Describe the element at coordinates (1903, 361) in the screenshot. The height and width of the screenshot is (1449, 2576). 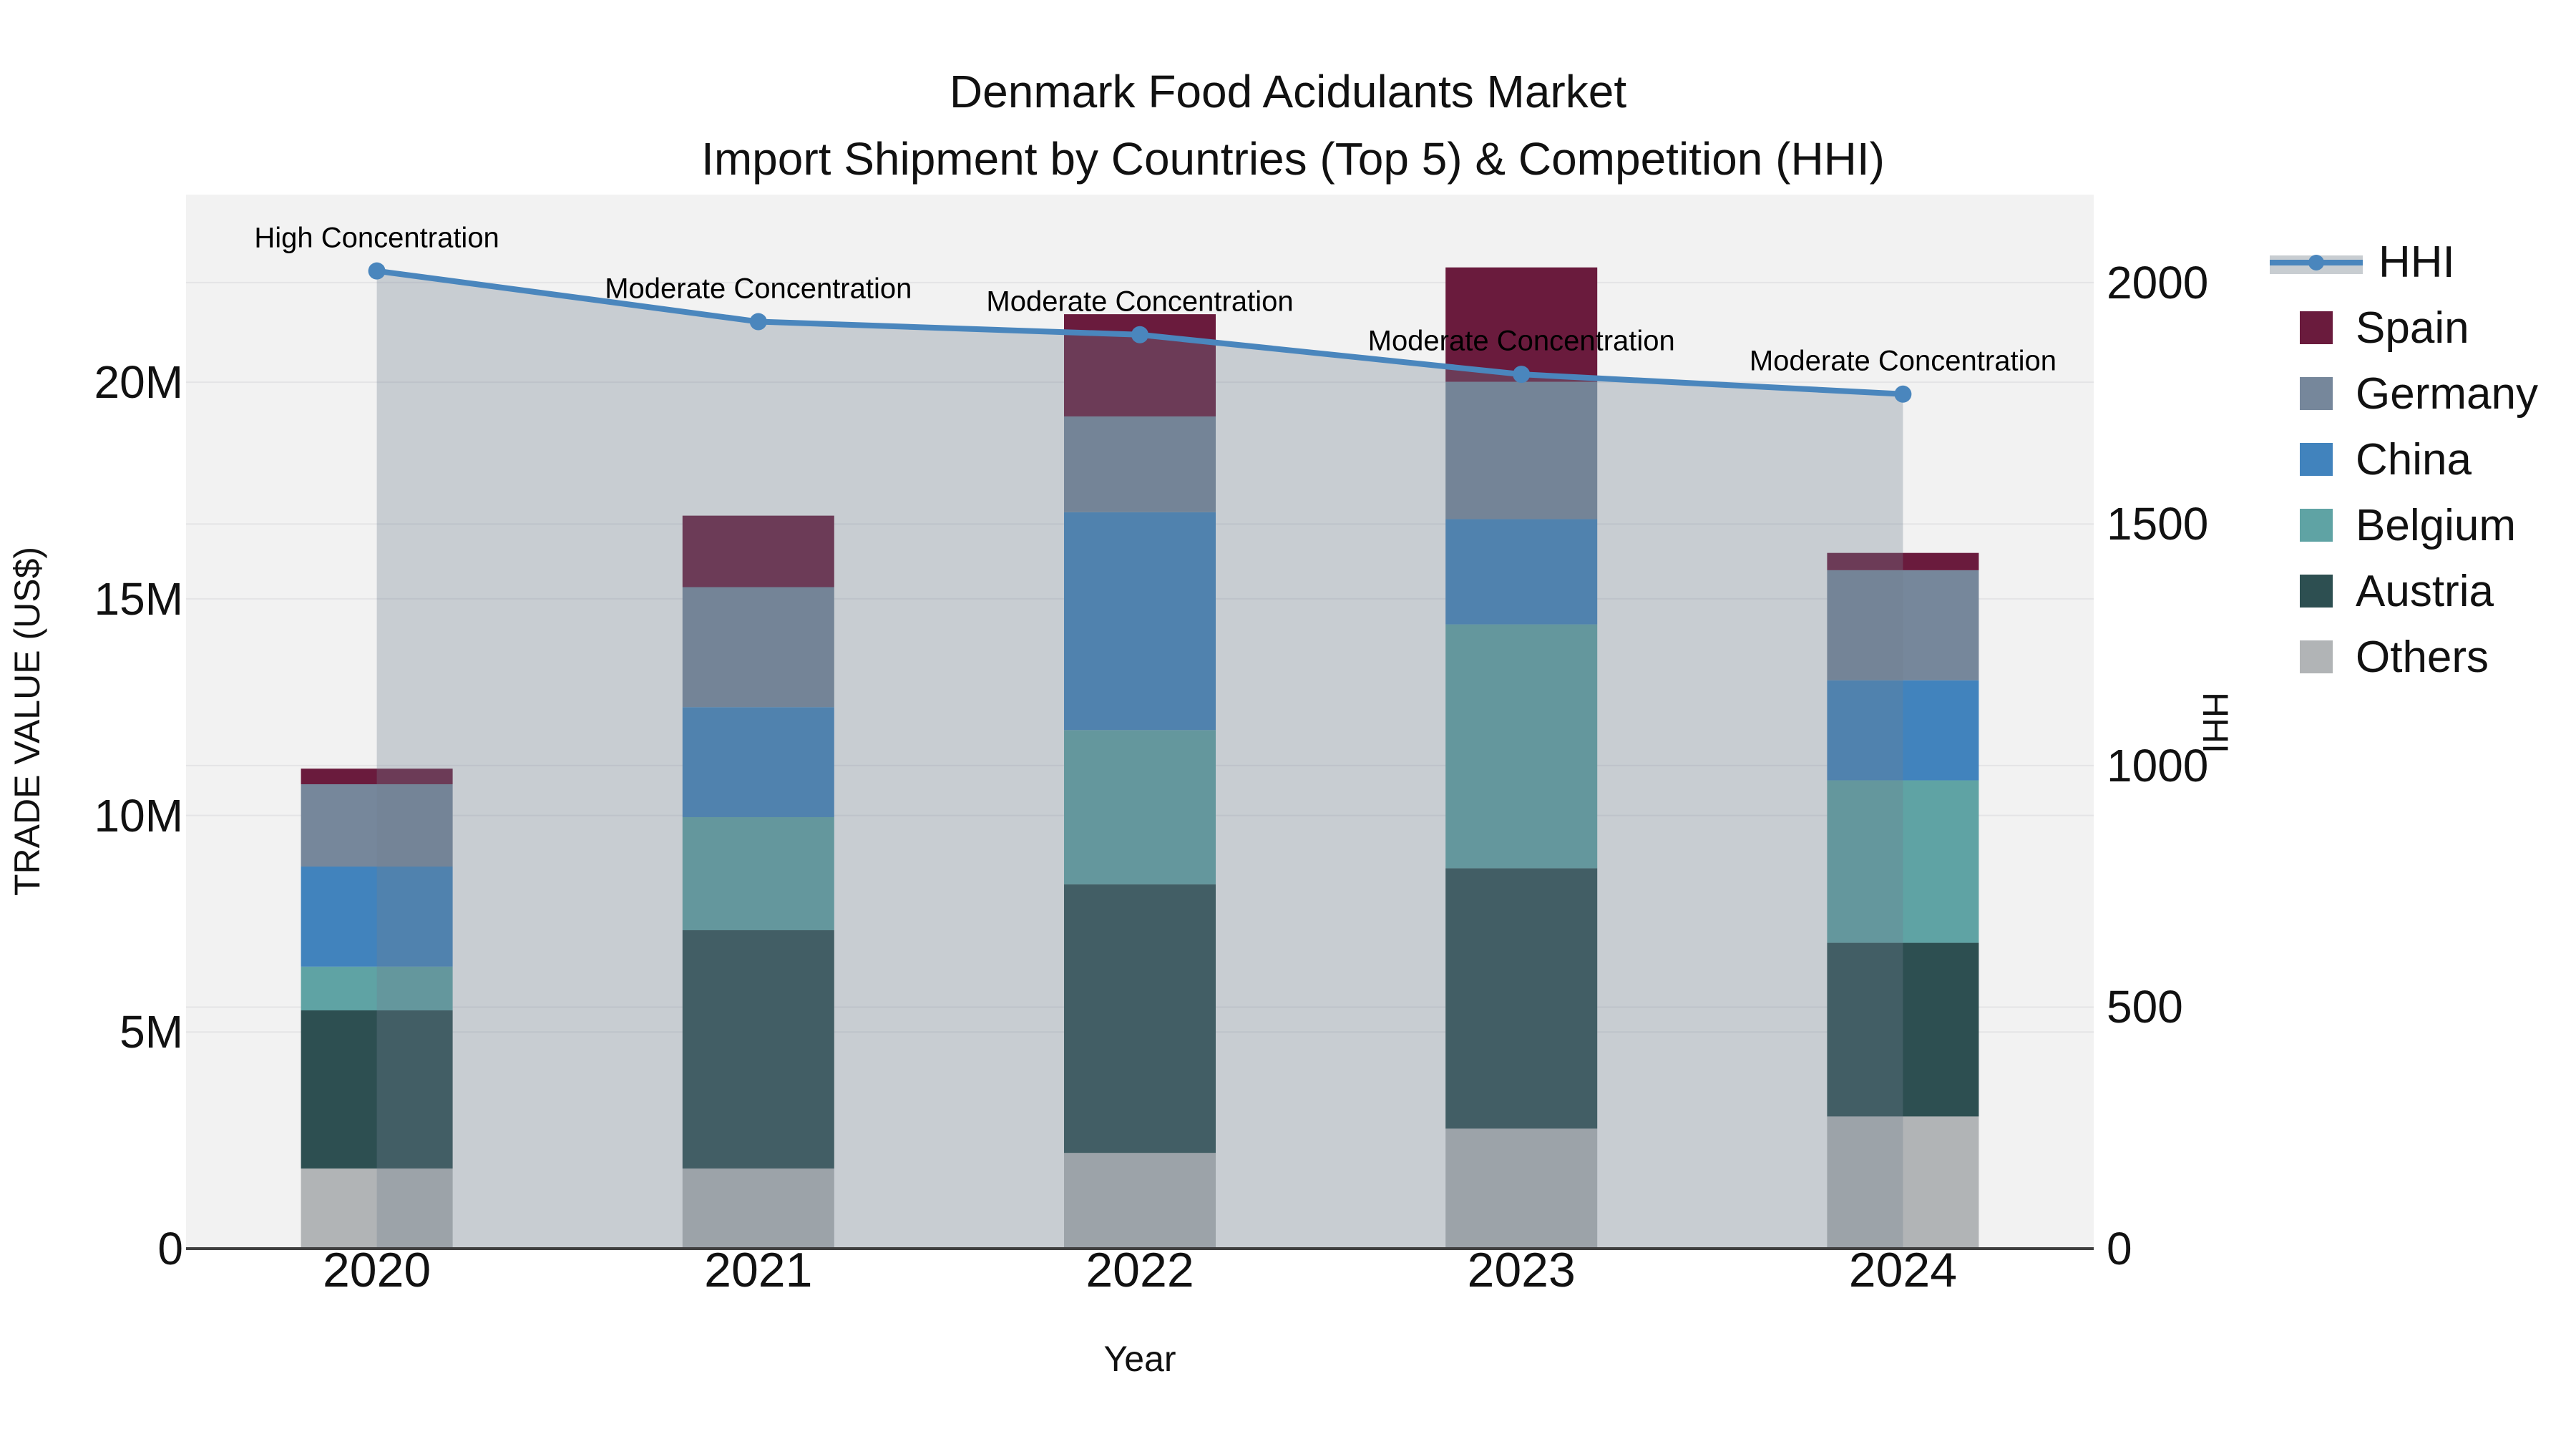
I see `annotation-2024: Moderate Concentration` at that location.